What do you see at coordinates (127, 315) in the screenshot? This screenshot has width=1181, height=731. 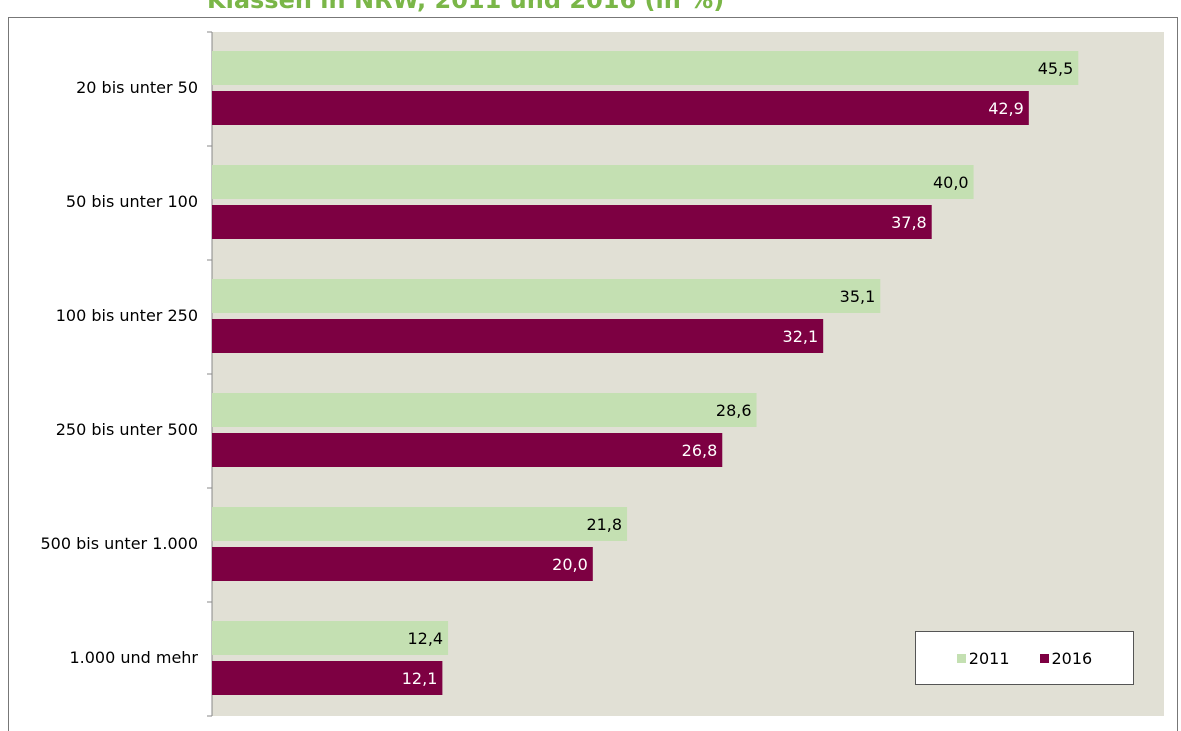 I see `category-label: 100 bis unter 250` at bounding box center [127, 315].